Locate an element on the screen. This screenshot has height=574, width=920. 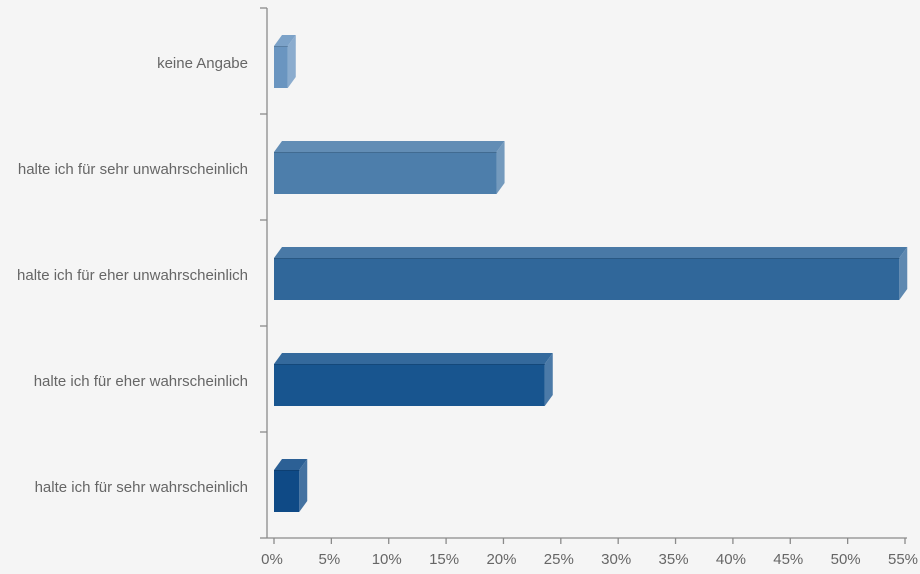
bar-keine-angabe is located at coordinates (285, 61).